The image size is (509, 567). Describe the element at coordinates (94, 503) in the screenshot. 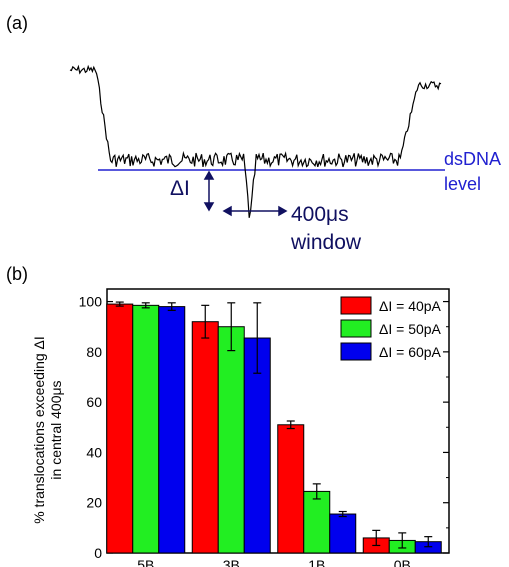

I see `y-tick-label: 20` at that location.